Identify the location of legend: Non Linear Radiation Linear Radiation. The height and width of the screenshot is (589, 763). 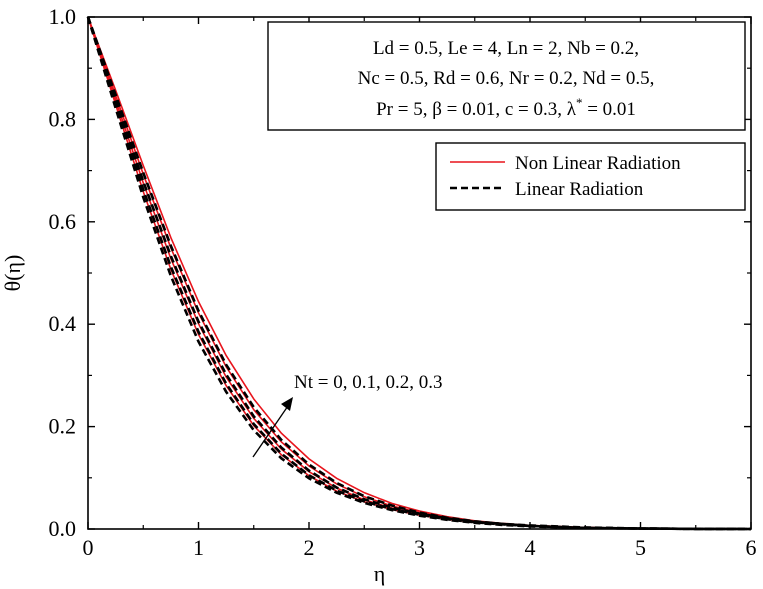
(590, 176).